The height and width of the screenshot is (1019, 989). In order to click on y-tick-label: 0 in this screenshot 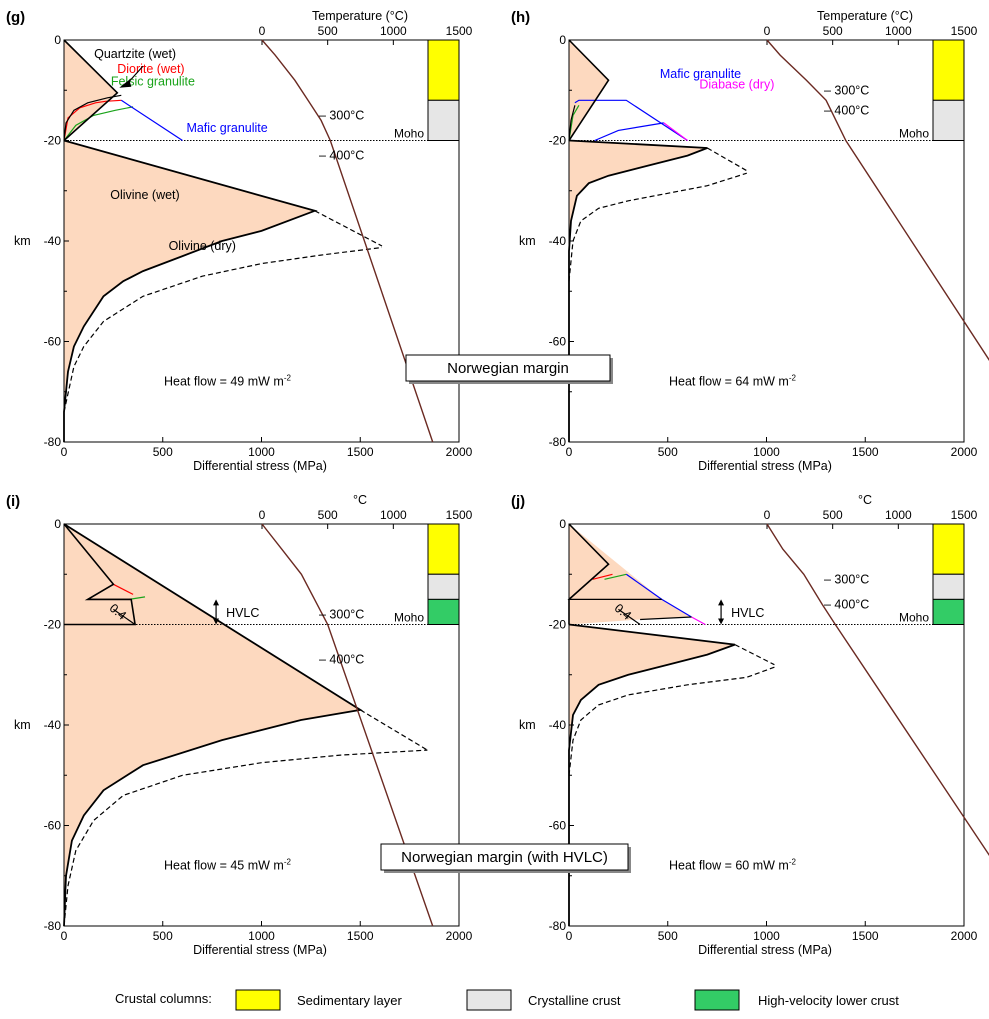, I will do `click(57, 524)`.